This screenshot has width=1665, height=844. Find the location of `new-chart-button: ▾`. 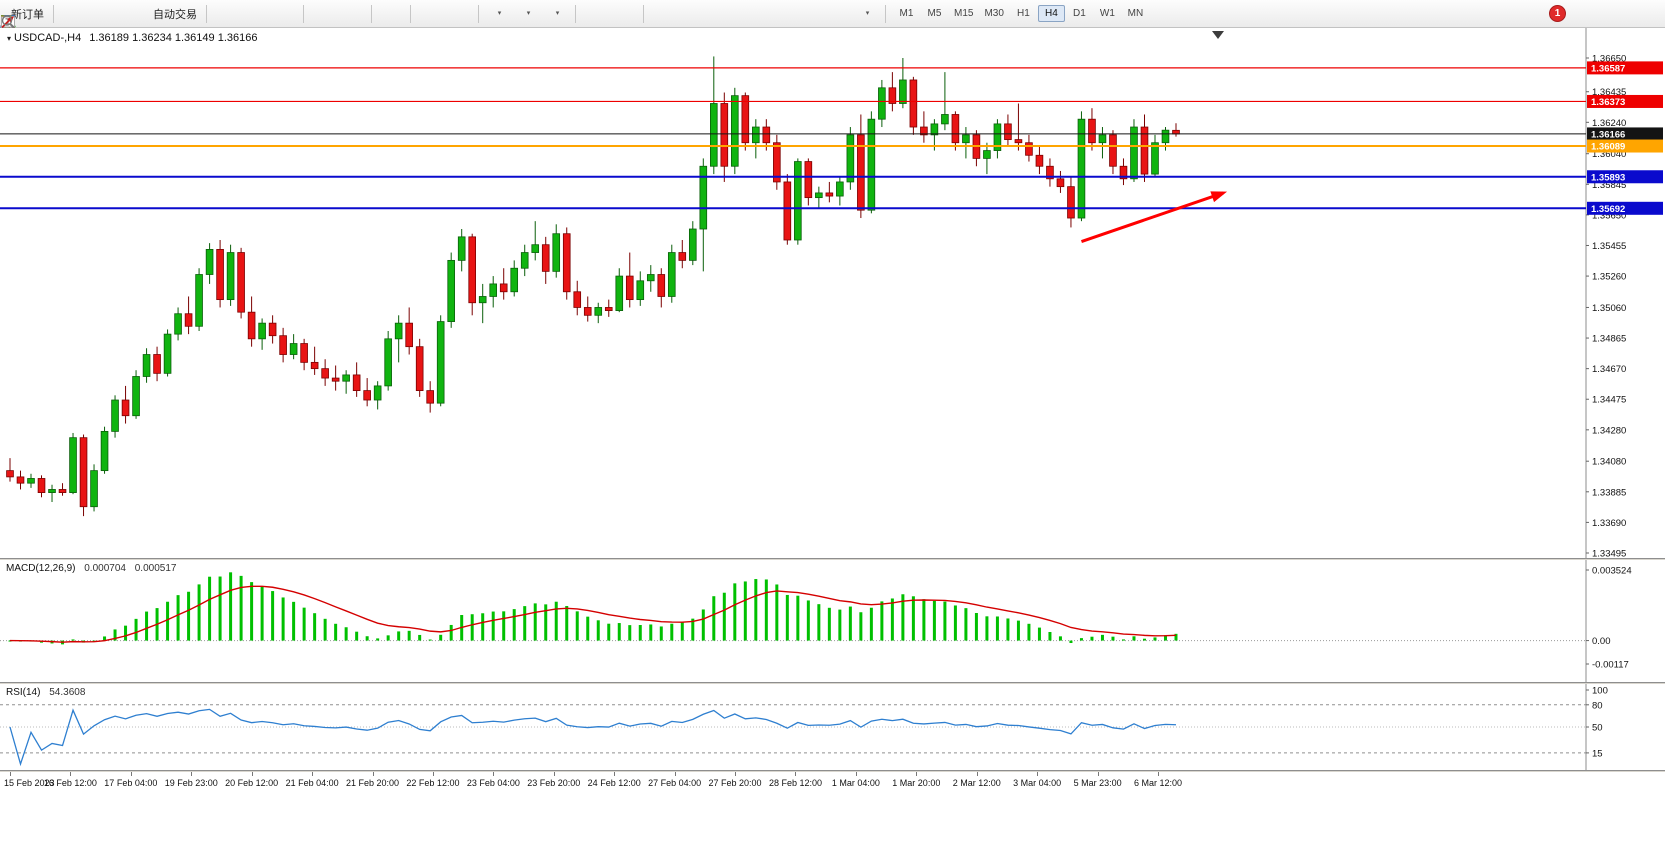

new-chart-button: ▾ is located at coordinates (256, 15).